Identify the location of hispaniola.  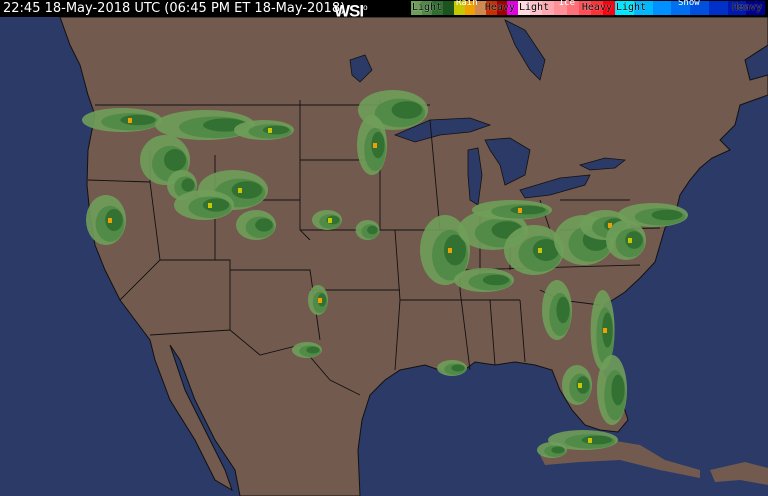
(739, 473).